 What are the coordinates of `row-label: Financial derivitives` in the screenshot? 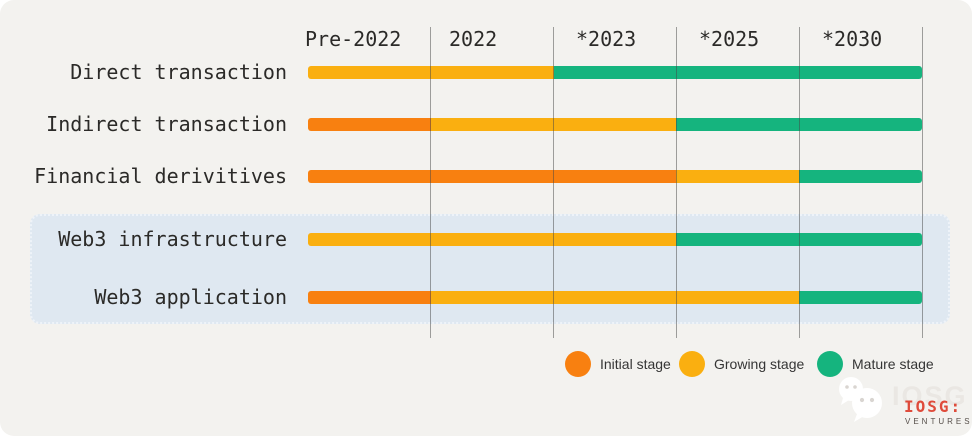 It's located at (160, 176).